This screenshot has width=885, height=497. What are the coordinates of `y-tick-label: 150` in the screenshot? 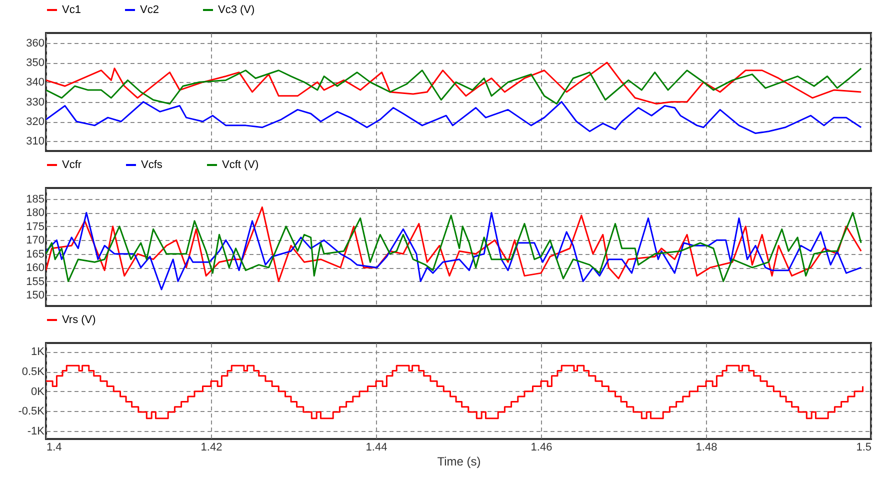 It's located at (35, 296).